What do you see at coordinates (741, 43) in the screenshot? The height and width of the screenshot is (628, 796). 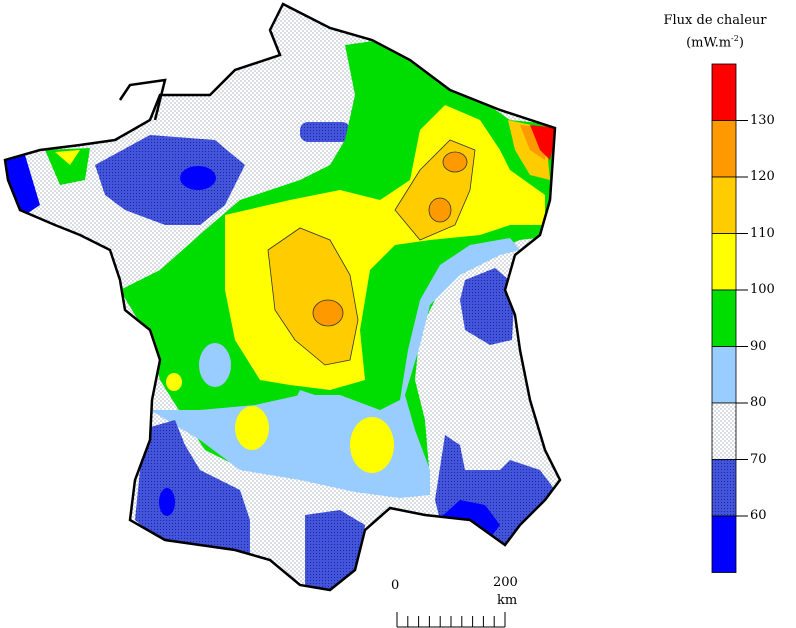 I see `legend-title-close: )` at bounding box center [741, 43].